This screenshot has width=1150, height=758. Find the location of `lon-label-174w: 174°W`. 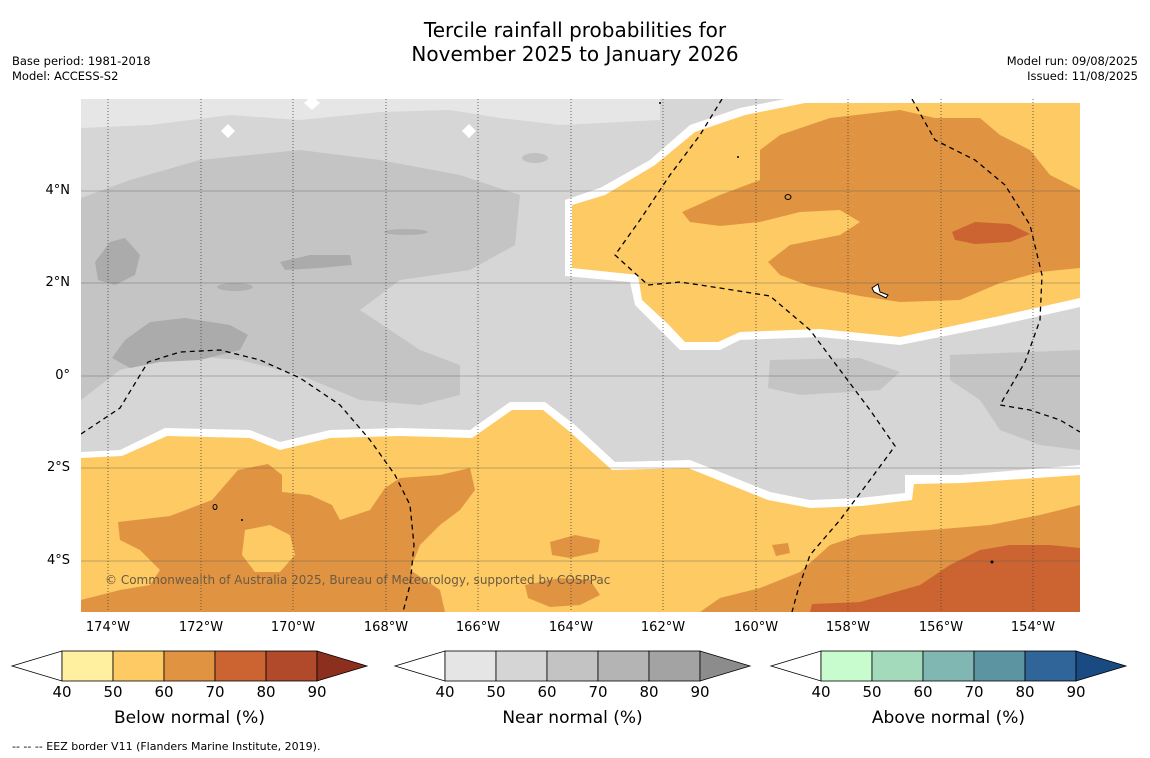

lon-label-174w: 174°W is located at coordinates (108, 627).